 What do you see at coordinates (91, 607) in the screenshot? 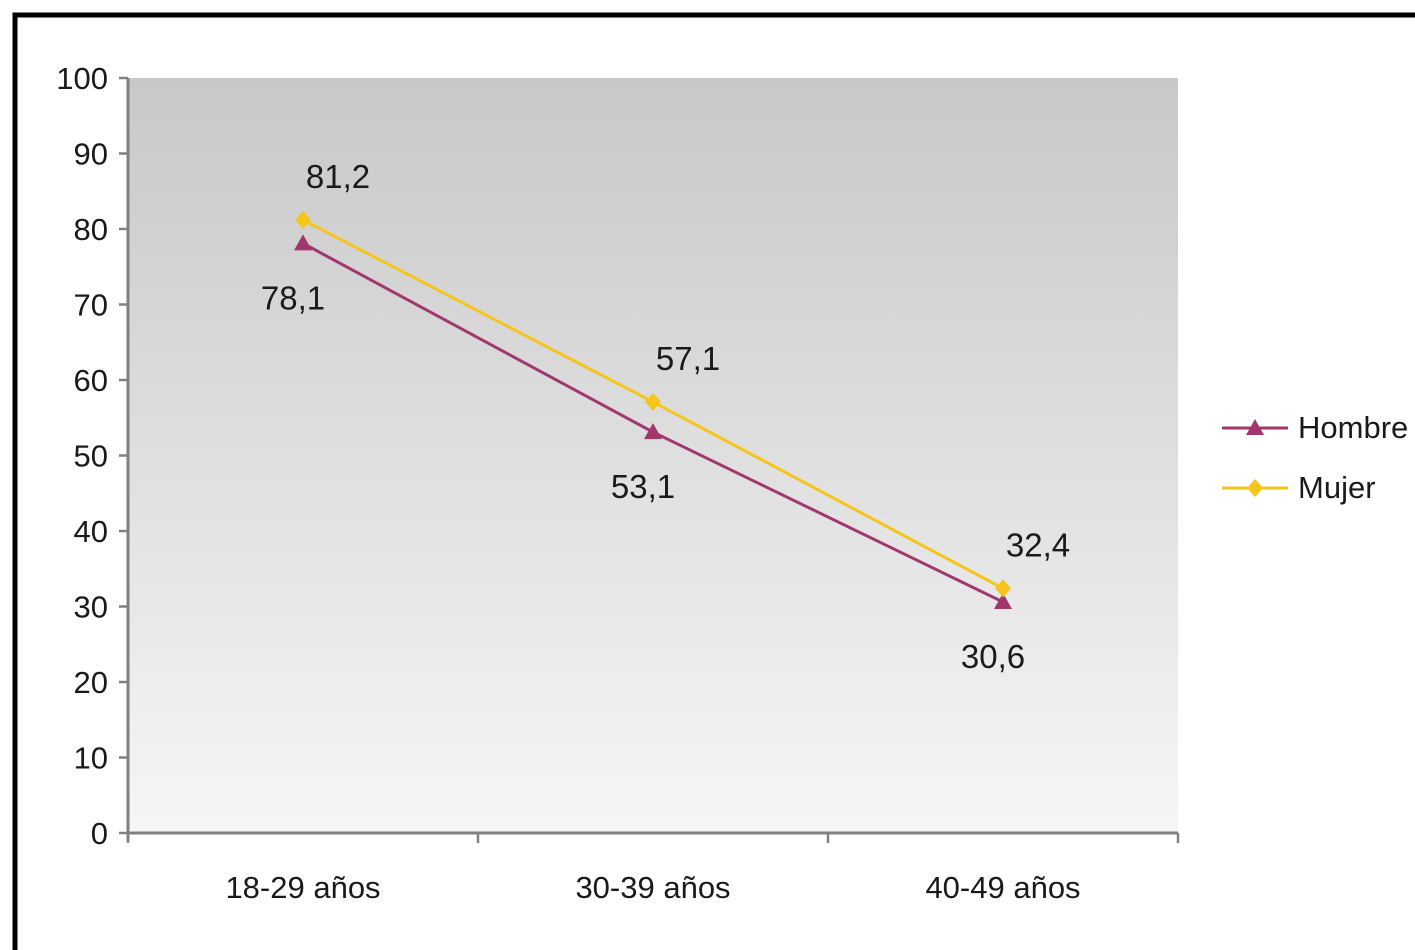
I see `y-tick-label: 30` at bounding box center [91, 607].